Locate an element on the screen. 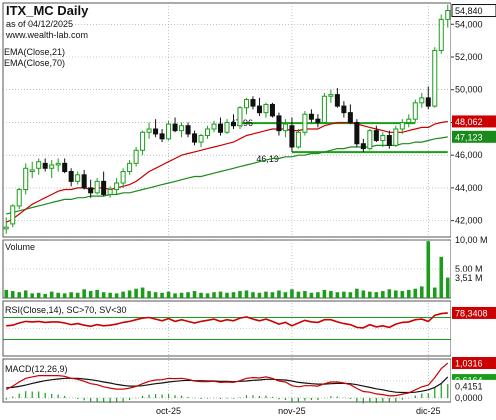  volume-last-tag-box is located at coordinates (474, 277).